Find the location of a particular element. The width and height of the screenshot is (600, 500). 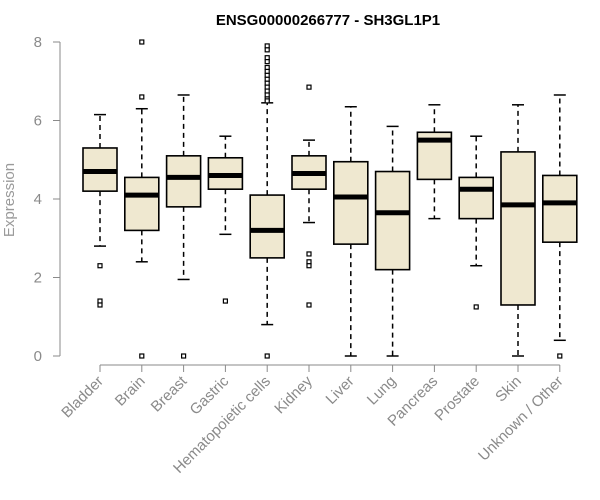

x-tick-label: Liver is located at coordinates (340, 390).